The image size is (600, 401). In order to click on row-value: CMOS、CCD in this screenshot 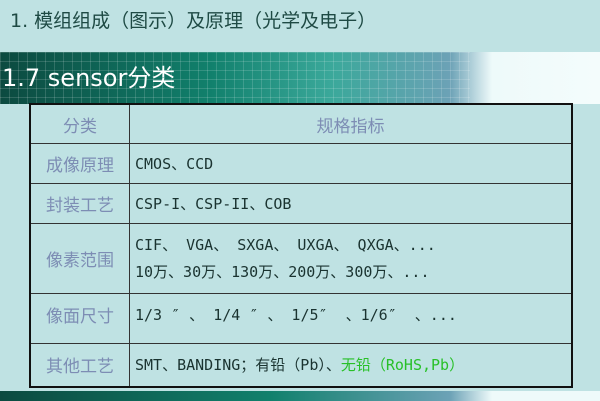, I will do `click(351, 163)`.